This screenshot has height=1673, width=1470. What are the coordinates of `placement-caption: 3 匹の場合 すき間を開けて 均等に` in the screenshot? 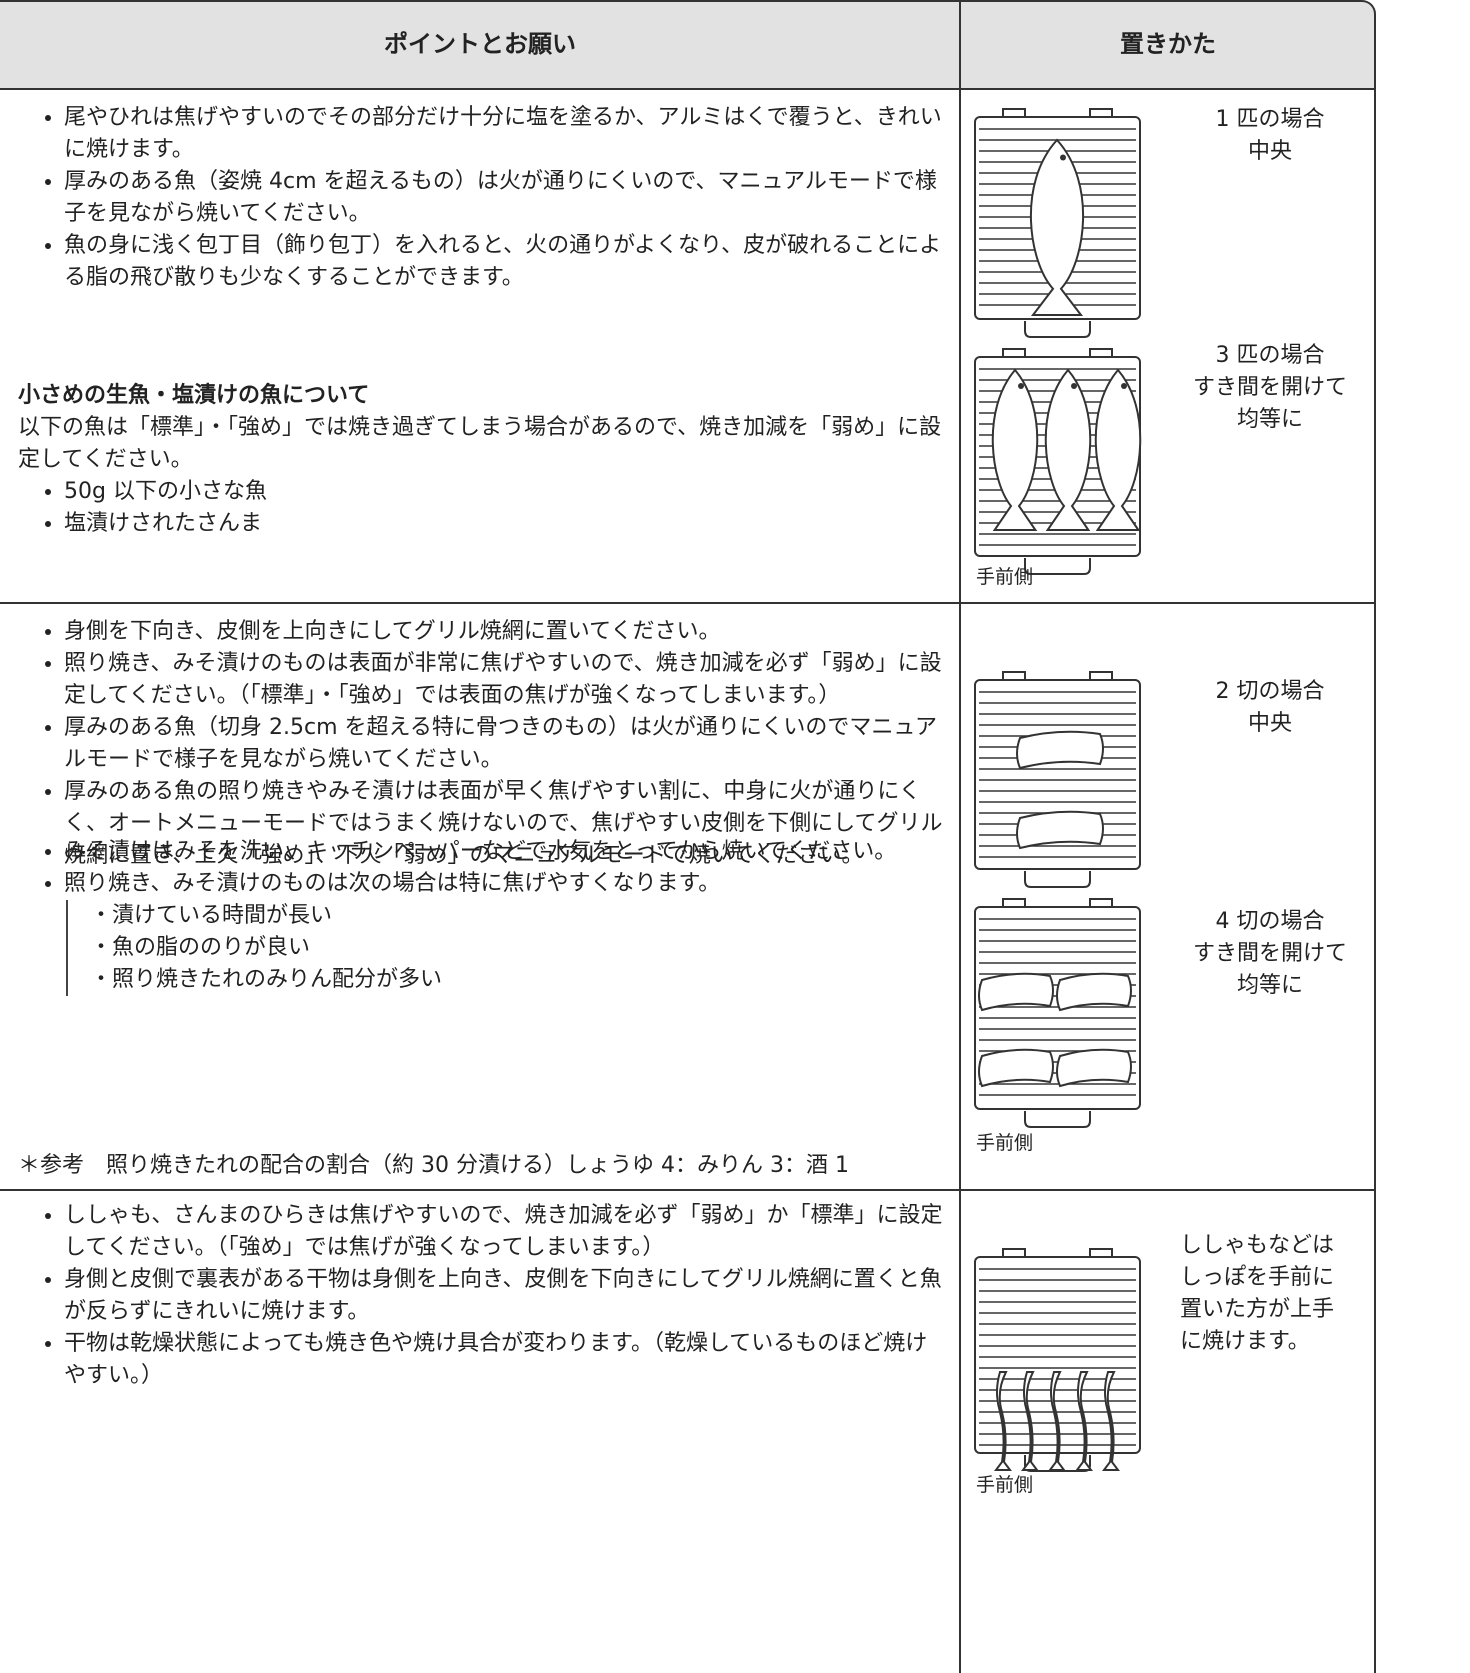 It's located at (1270, 388).